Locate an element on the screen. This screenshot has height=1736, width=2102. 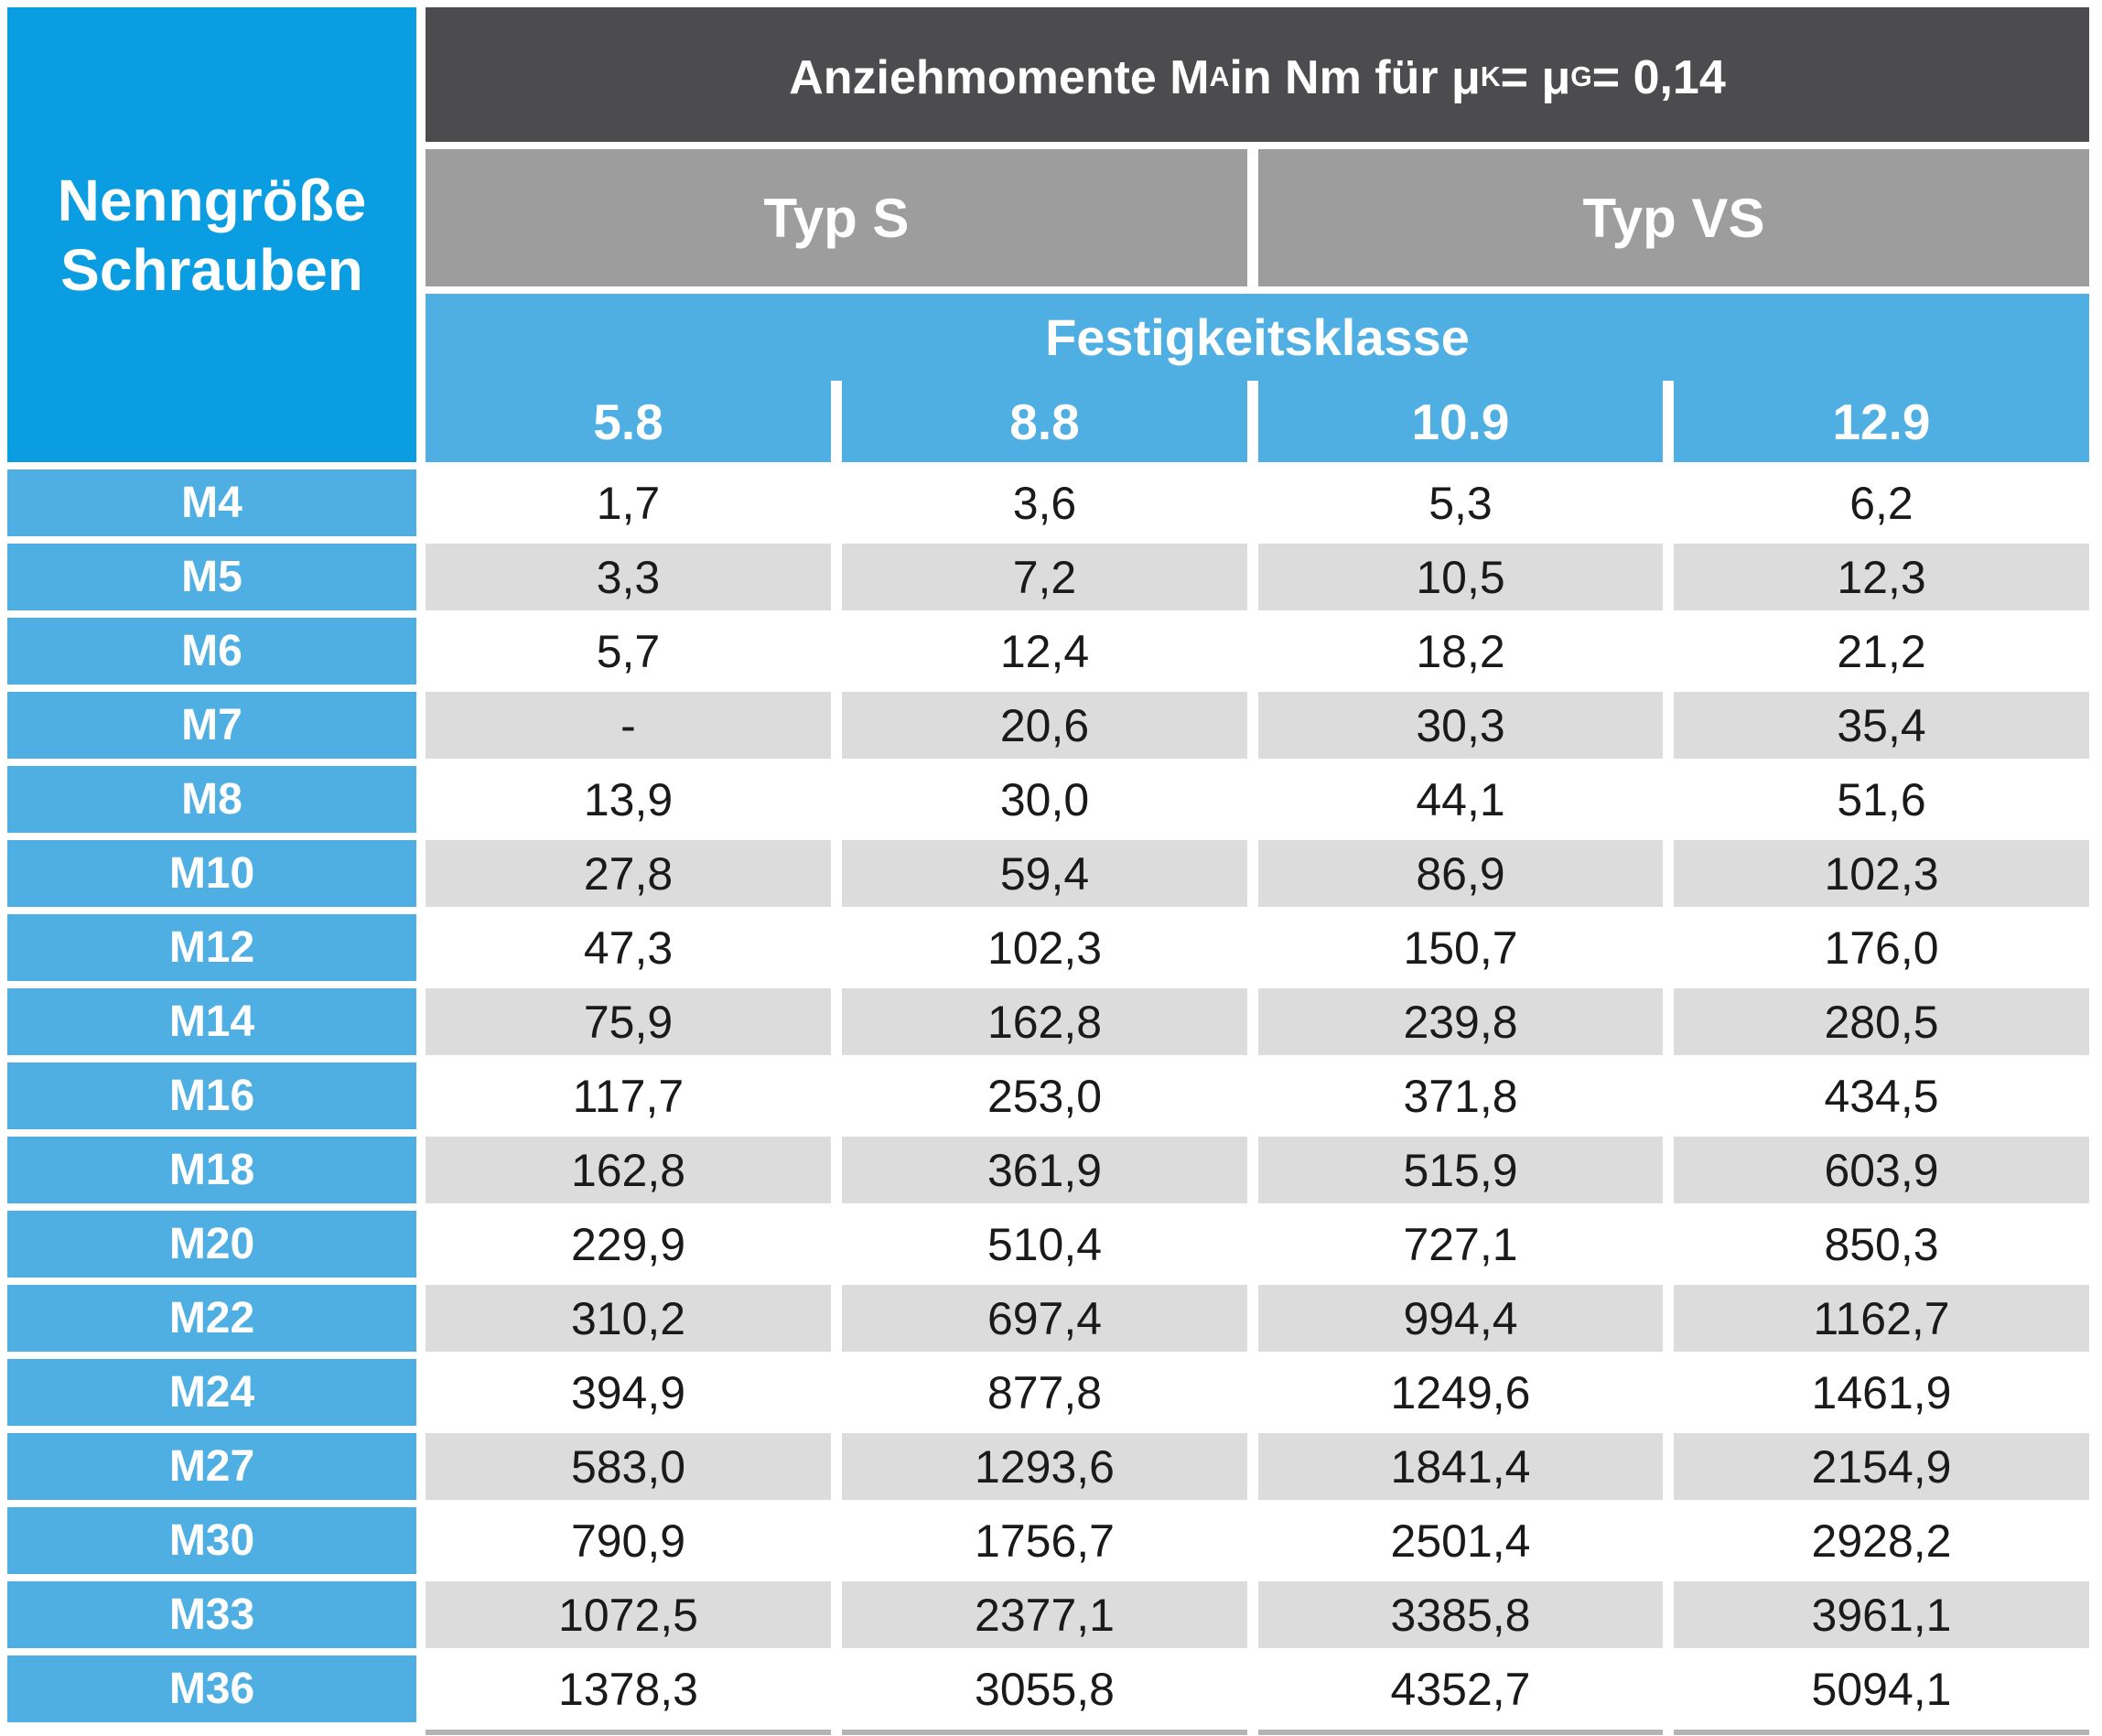
table-row: M36 1378,3 3055,8 4352,7 5094,1 is located at coordinates (1048, 1688).